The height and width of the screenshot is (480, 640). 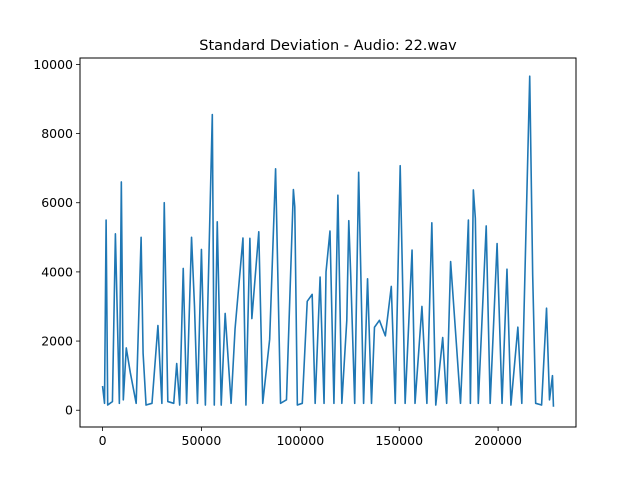 I want to click on x-tick-label: 200000, so click(x=498, y=440).